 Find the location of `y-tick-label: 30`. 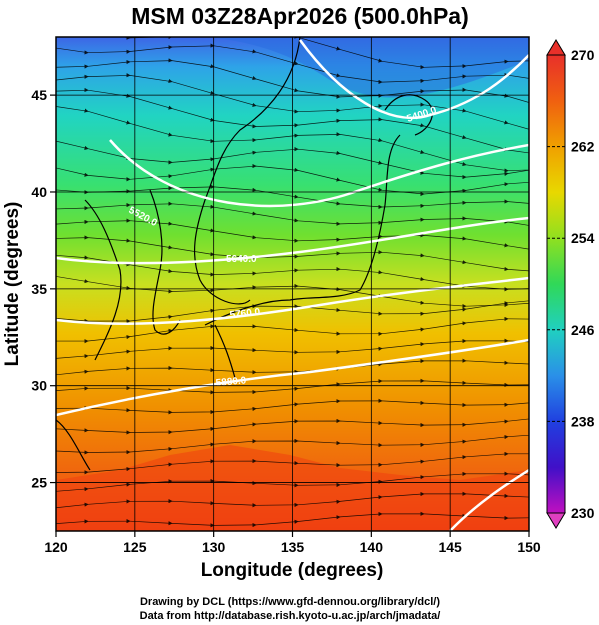

y-tick-label: 30 is located at coordinates (39, 386).